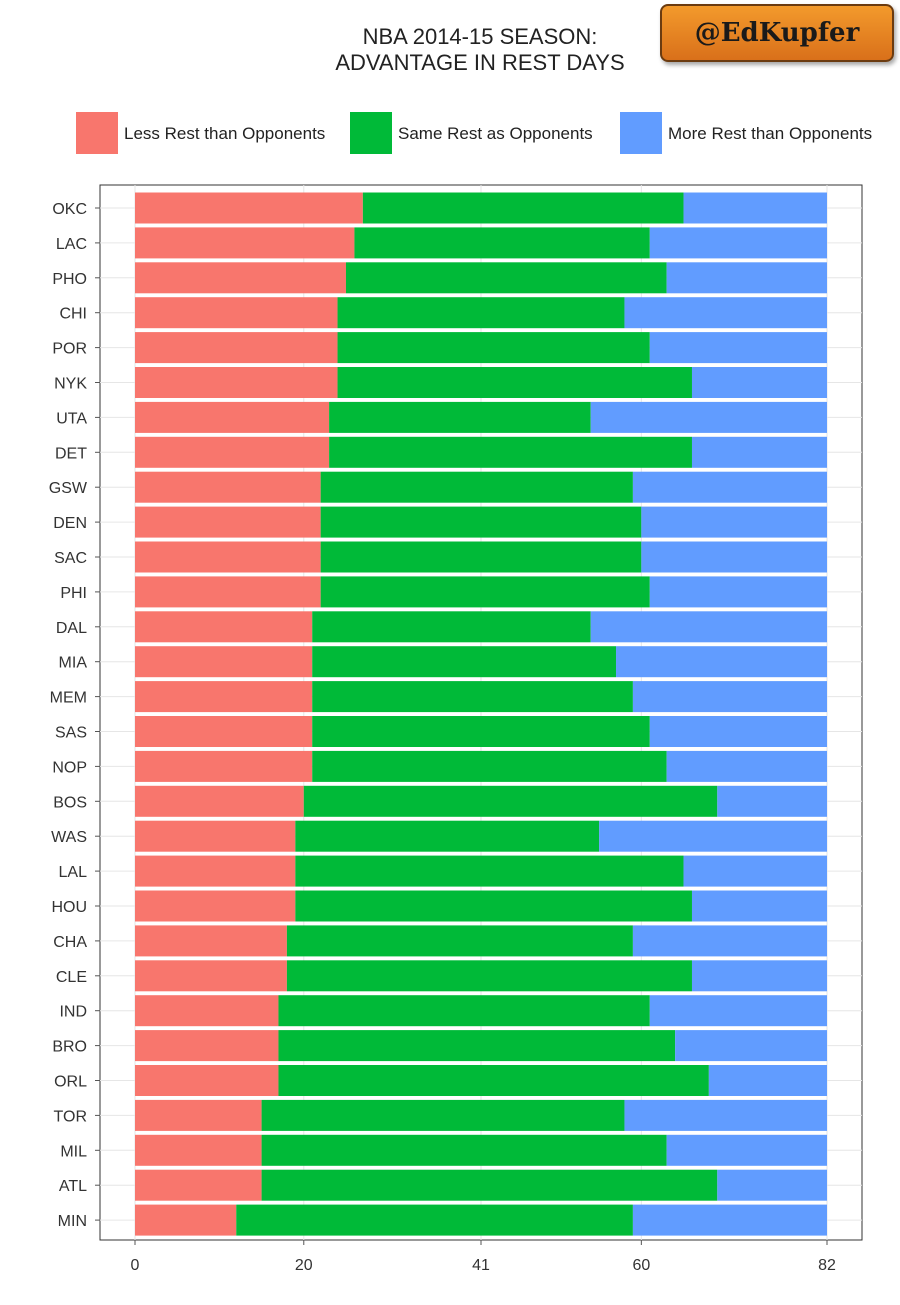 The image size is (900, 1305). I want to click on y-tick-label-cha: CHA, so click(70, 942).